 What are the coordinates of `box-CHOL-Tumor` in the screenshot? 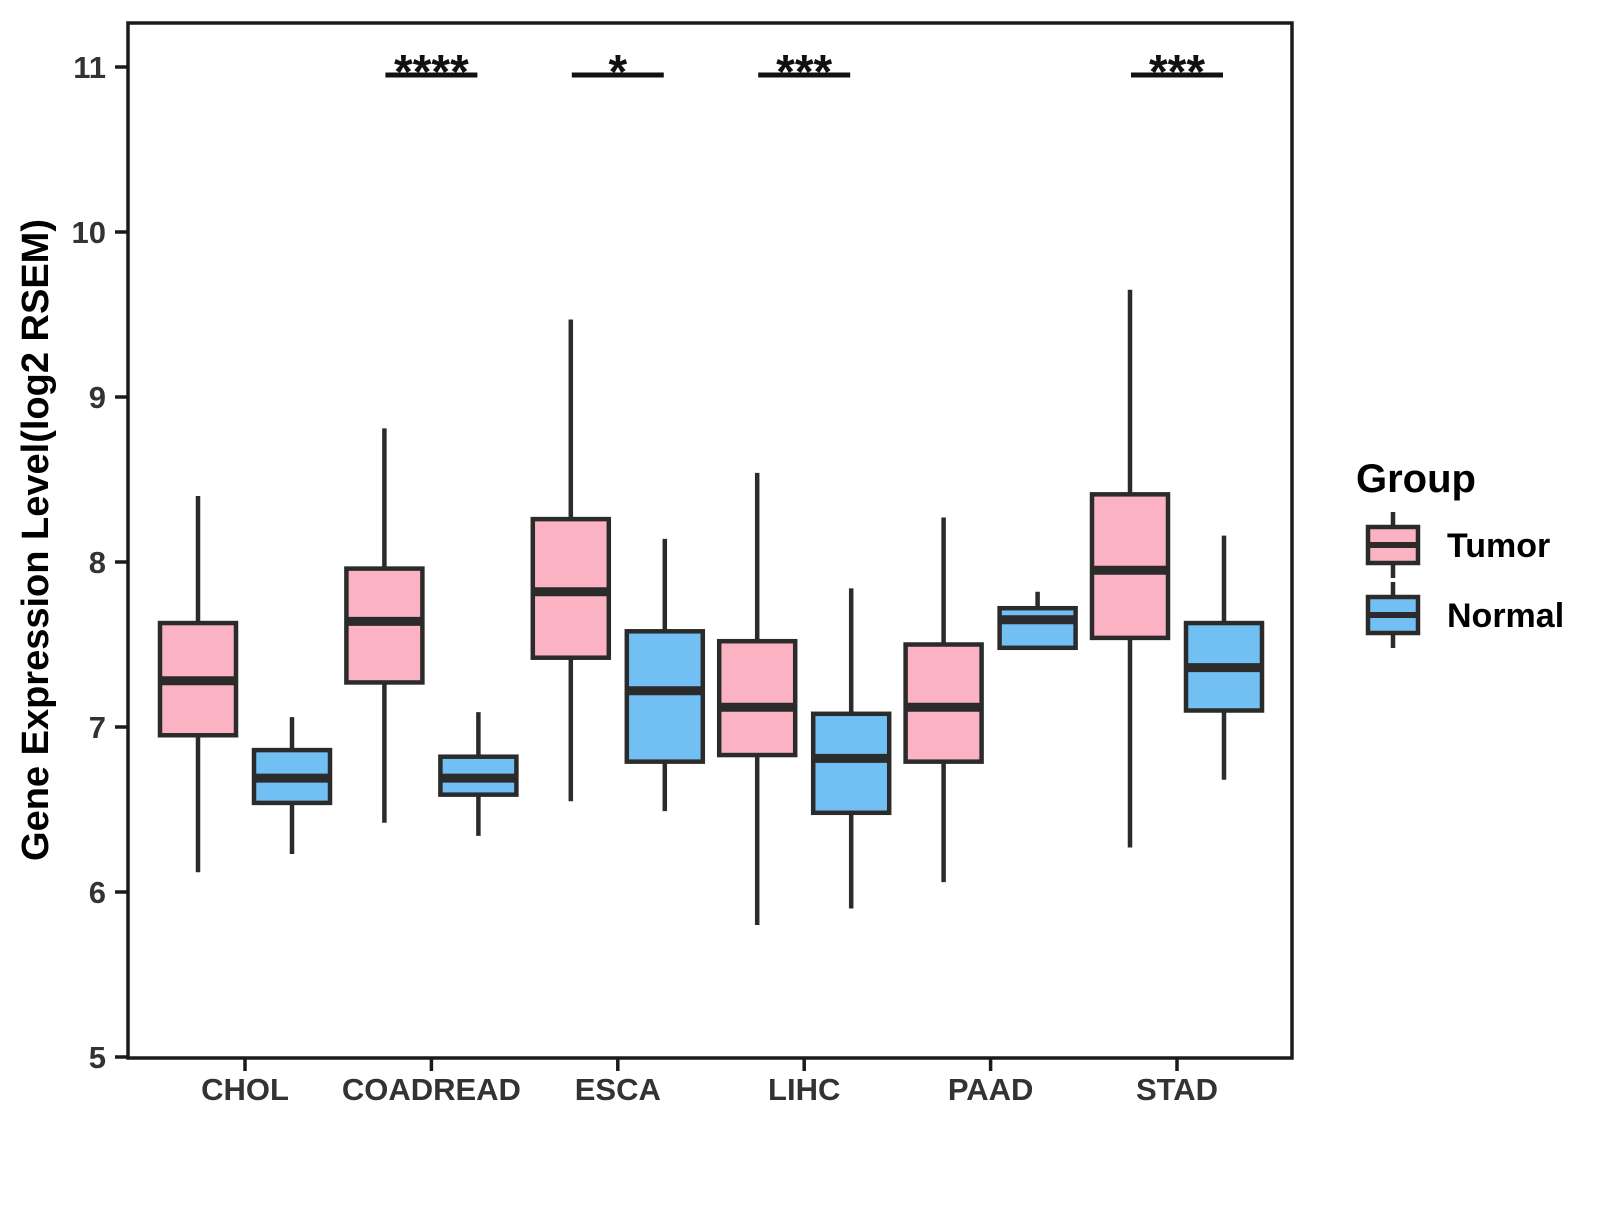 It's located at (198, 684).